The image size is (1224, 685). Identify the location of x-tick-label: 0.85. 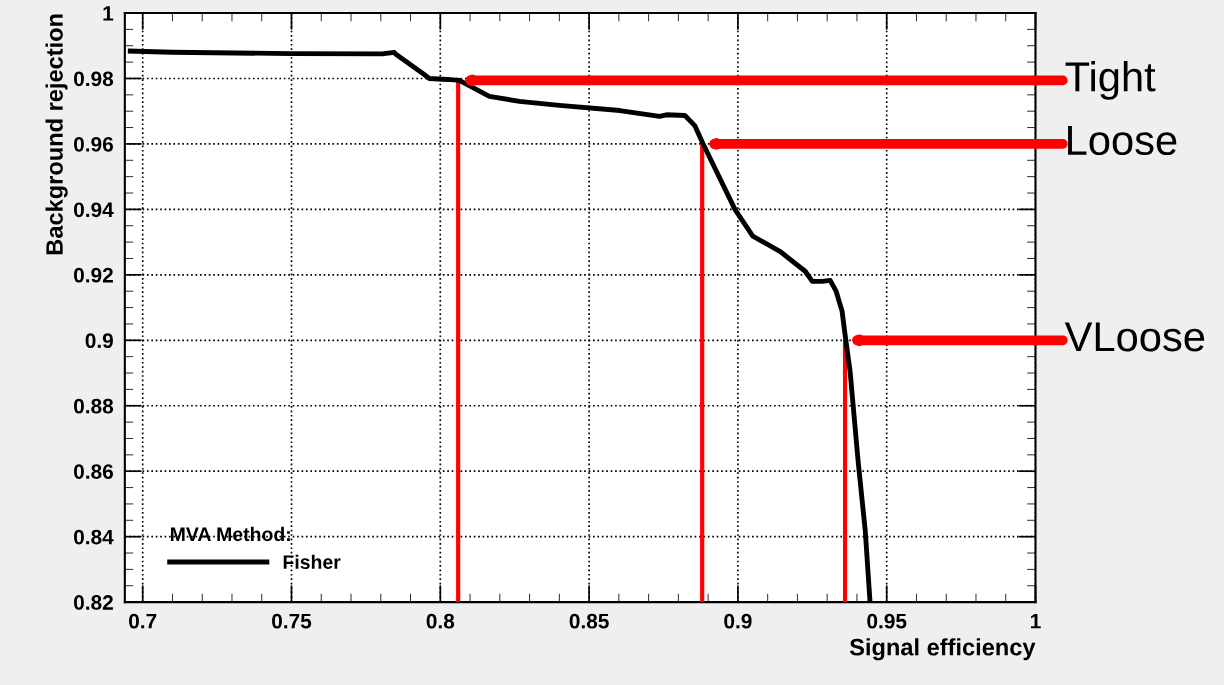
(589, 621).